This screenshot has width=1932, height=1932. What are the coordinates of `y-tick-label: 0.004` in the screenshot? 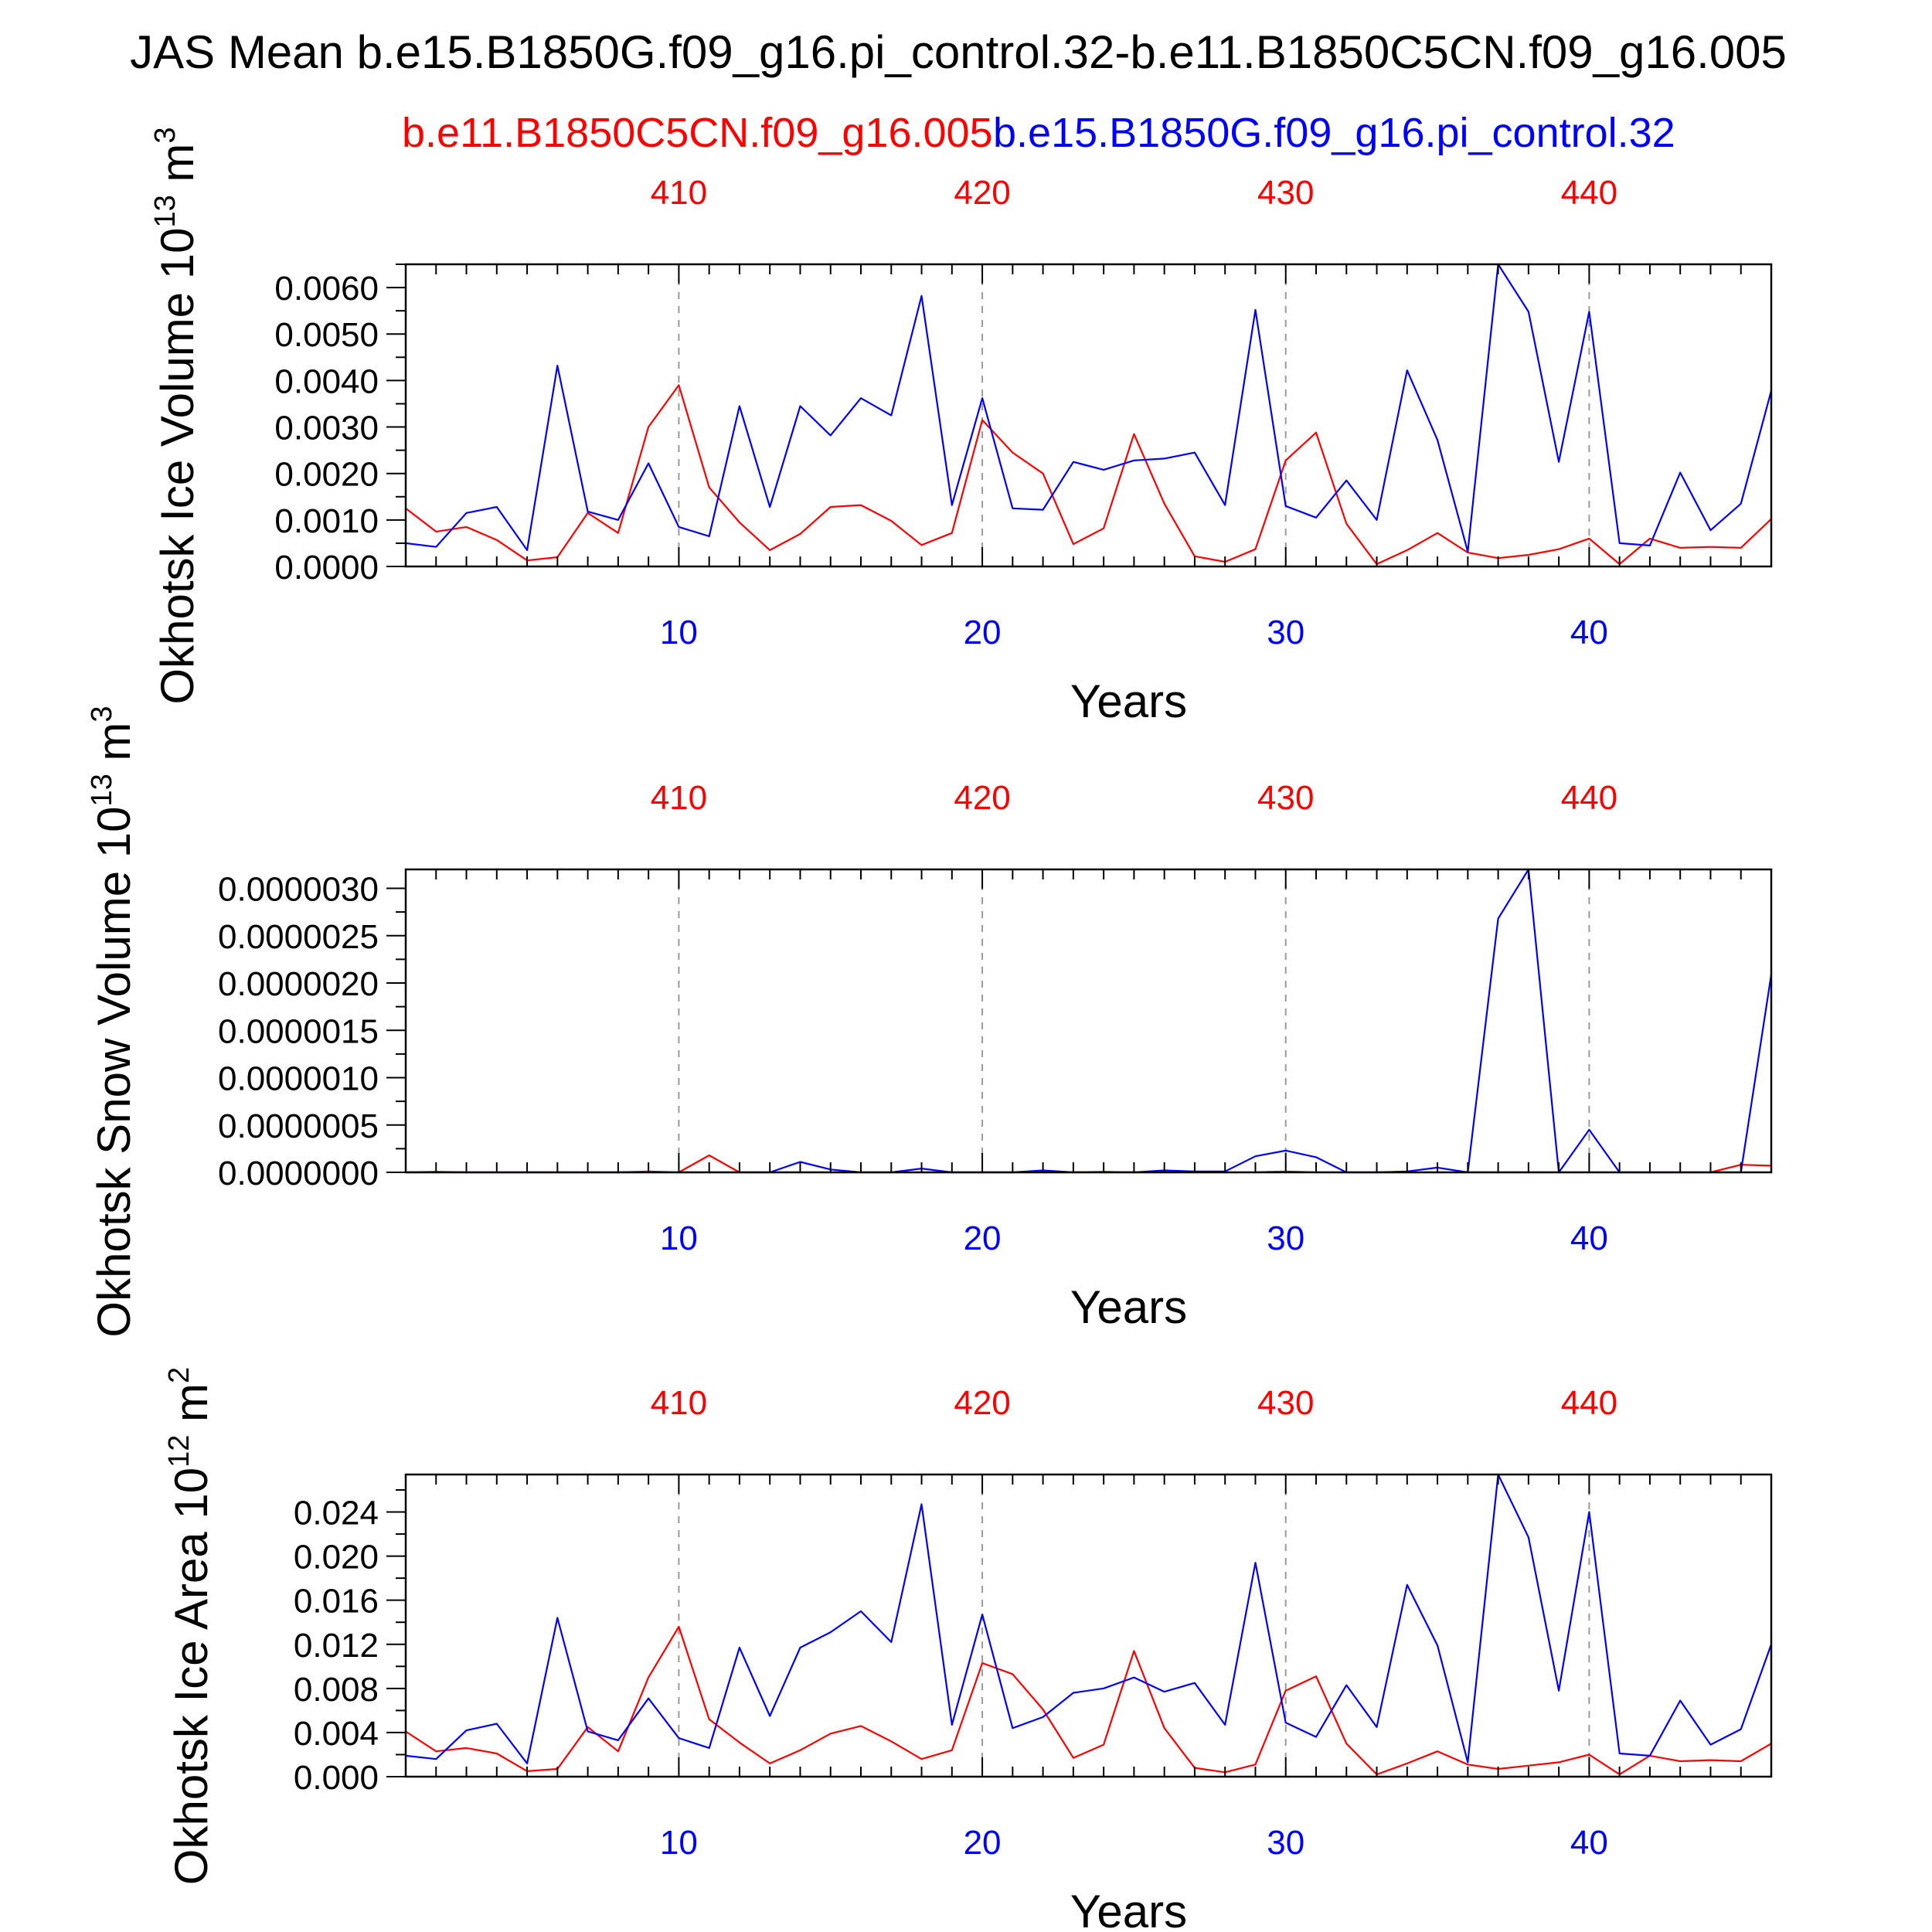 It's located at (337, 1734).